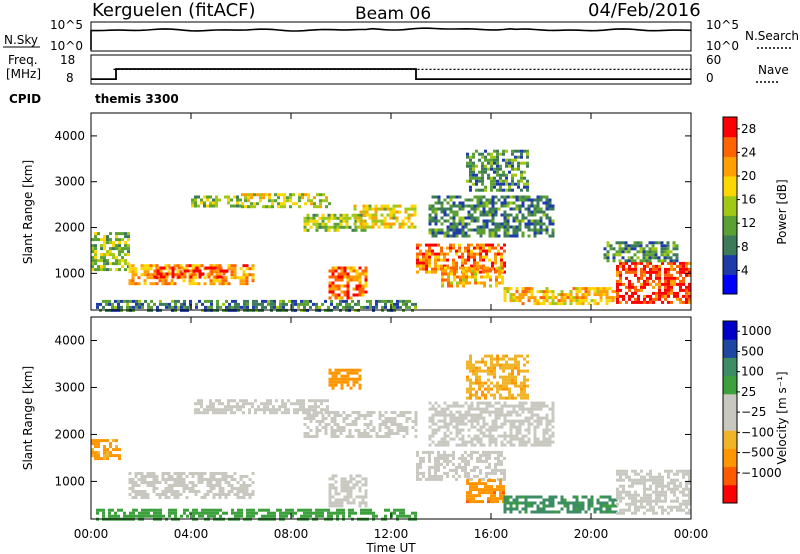 The image size is (800, 554). What do you see at coordinates (730, 348) in the screenshot?
I see `colorbar-segment` at bounding box center [730, 348].